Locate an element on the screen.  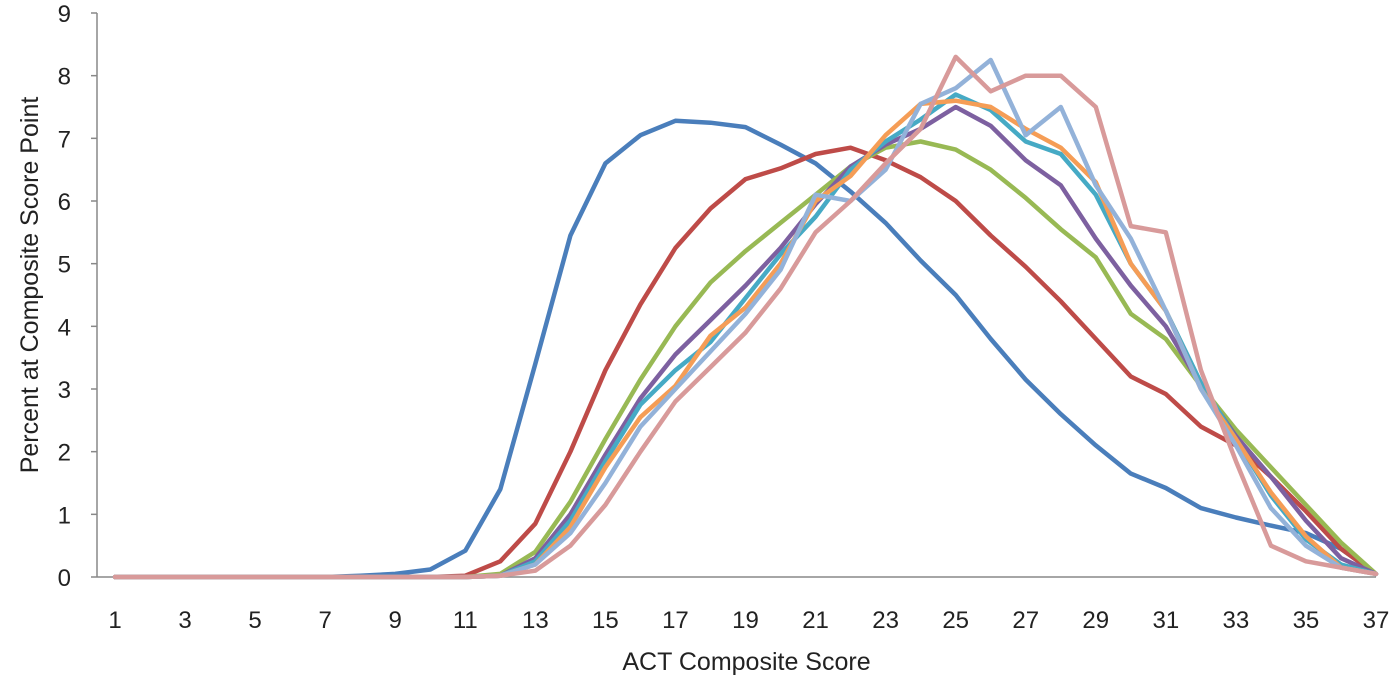
y-tick-label: 6 is located at coordinates (64, 202).